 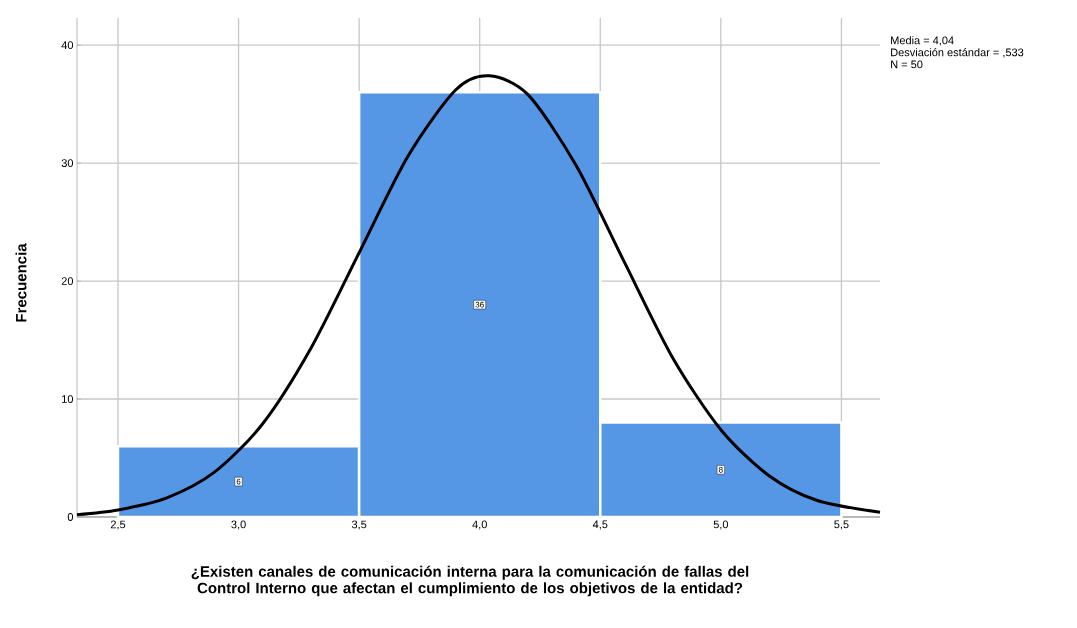 What do you see at coordinates (238, 525) in the screenshot?
I see `x-tick-label: 3,0` at bounding box center [238, 525].